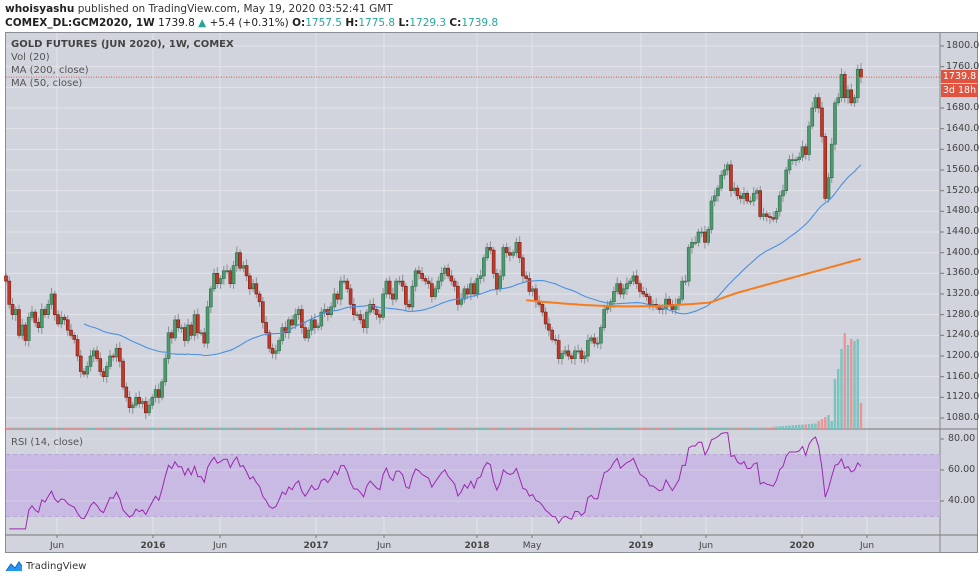 The image size is (980, 580). What do you see at coordinates (50, 70) in the screenshot?
I see `legend-ma200: MA (200, close)` at bounding box center [50, 70].